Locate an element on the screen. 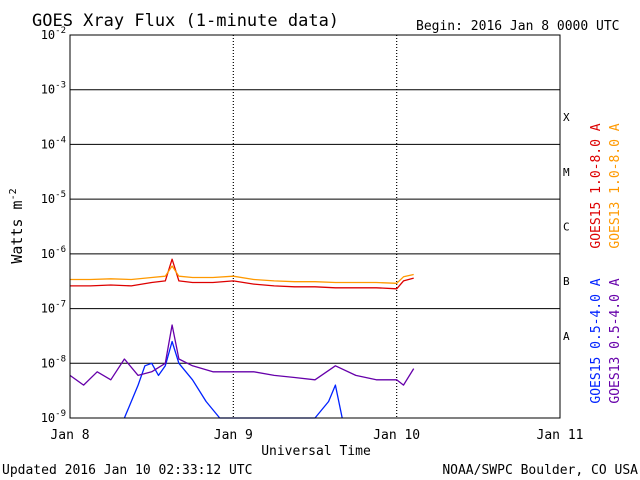 This screenshot has height=480, width=640. y-tick-labels: 10-910-810-710-610-510-410-310-2 is located at coordinates (53, 225).